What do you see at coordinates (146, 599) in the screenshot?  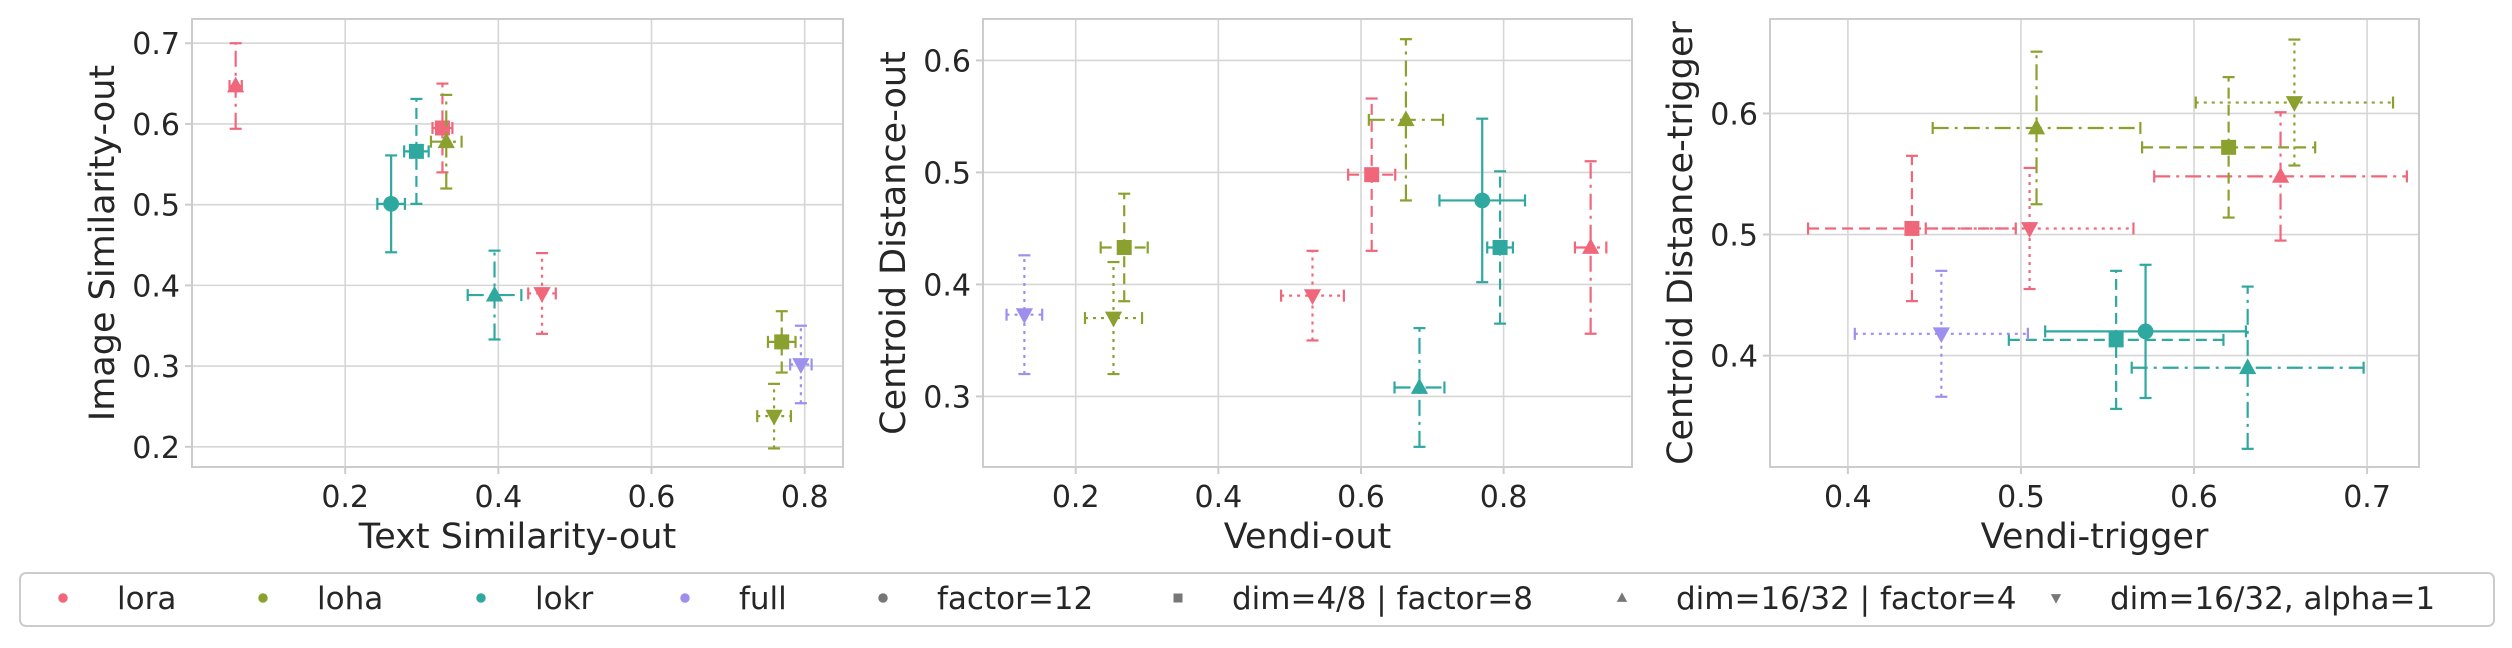 I see `legend-label: lora` at bounding box center [146, 599].